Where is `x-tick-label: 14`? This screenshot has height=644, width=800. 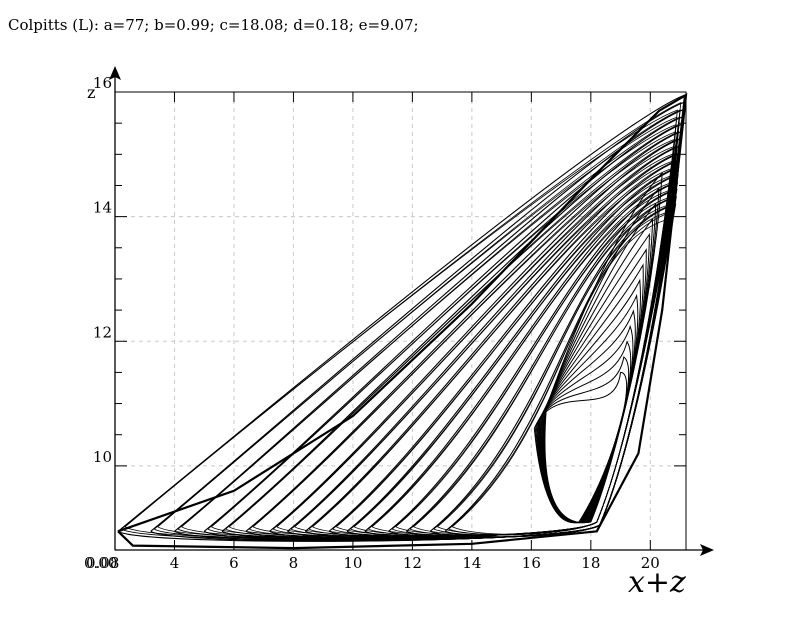 x-tick-label: 14 is located at coordinates (471, 563).